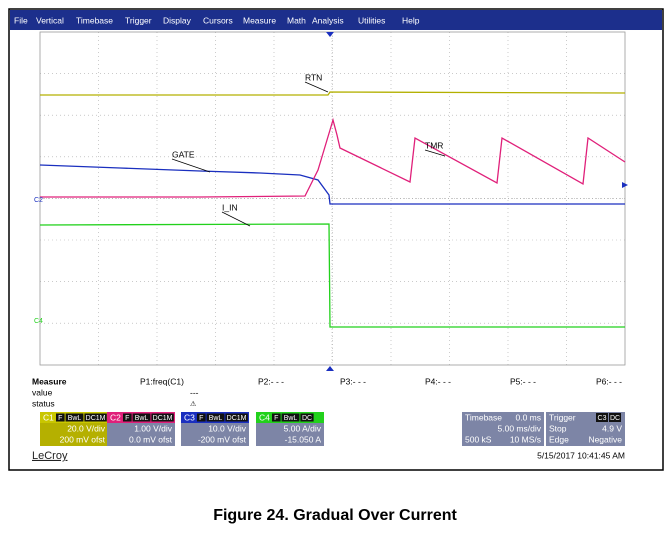 The image size is (671, 547). Describe the element at coordinates (483, 417) in the screenshot. I see `timebase-label: Timebase` at that location.